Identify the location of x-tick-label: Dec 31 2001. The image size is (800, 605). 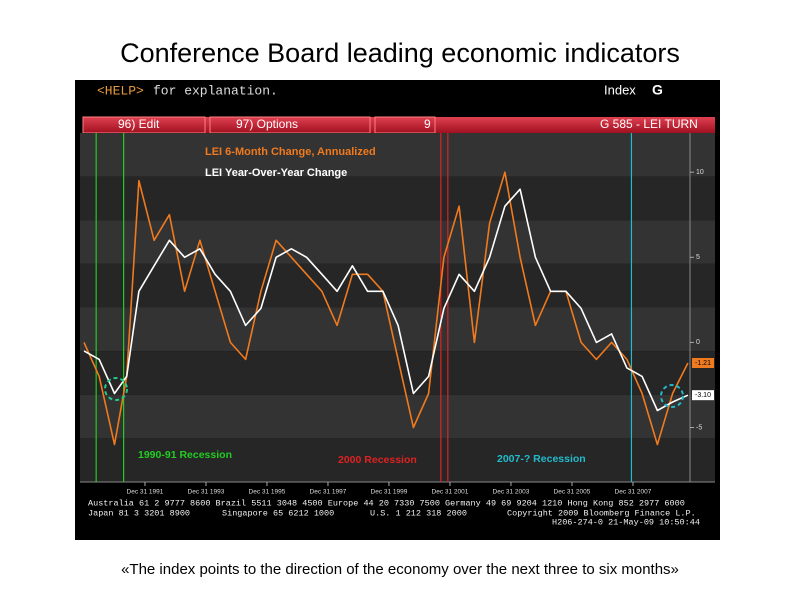
(450, 492).